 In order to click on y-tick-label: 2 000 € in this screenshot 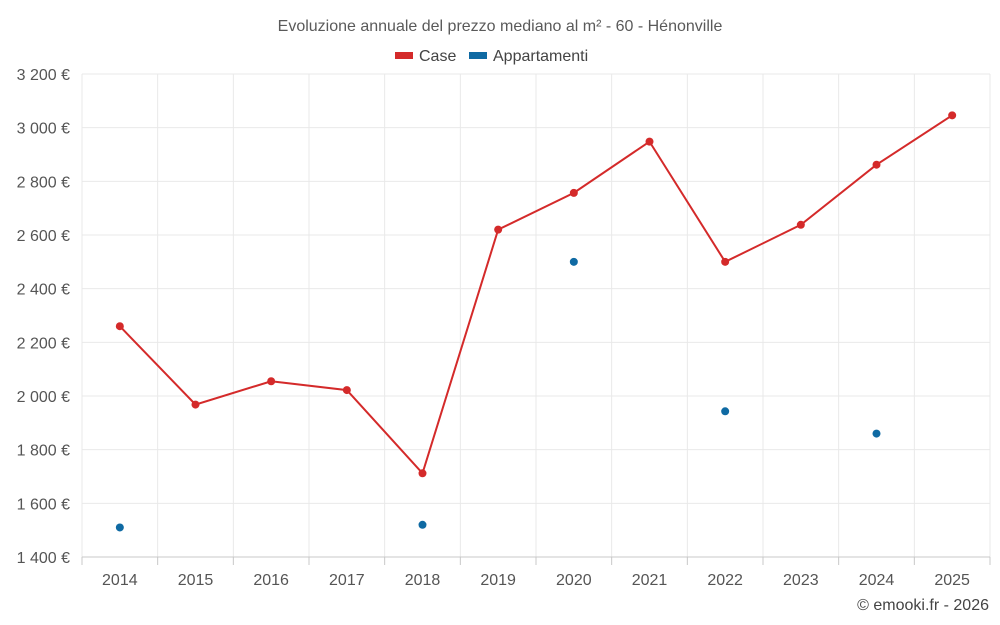, I will do `click(43, 397)`.